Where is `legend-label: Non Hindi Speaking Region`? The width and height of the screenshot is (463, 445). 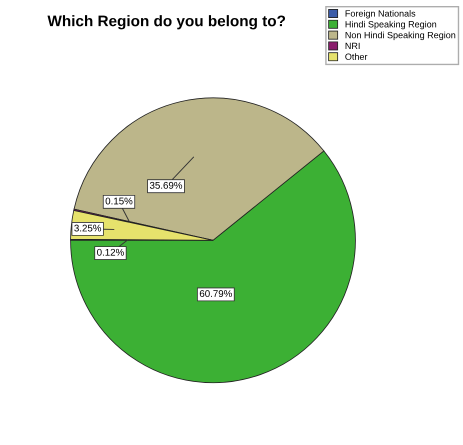
legend-label: Non Hindi Speaking Region is located at coordinates (401, 36).